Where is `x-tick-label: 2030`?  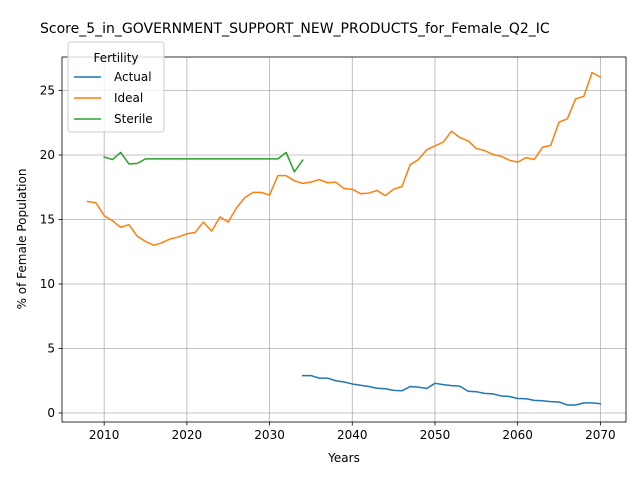
x-tick-label: 2030 is located at coordinates (269, 435).